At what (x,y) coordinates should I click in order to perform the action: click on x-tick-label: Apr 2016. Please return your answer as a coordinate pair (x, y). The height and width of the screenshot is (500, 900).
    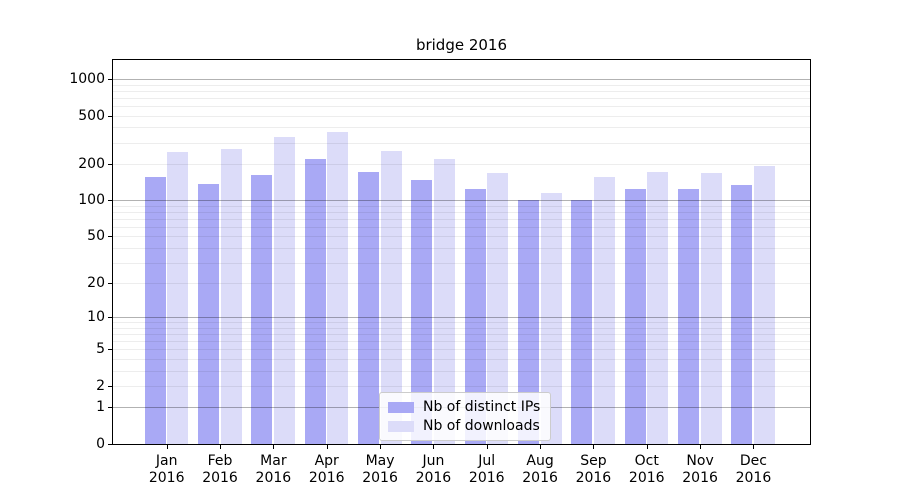
    Looking at the image, I should click on (326, 469).